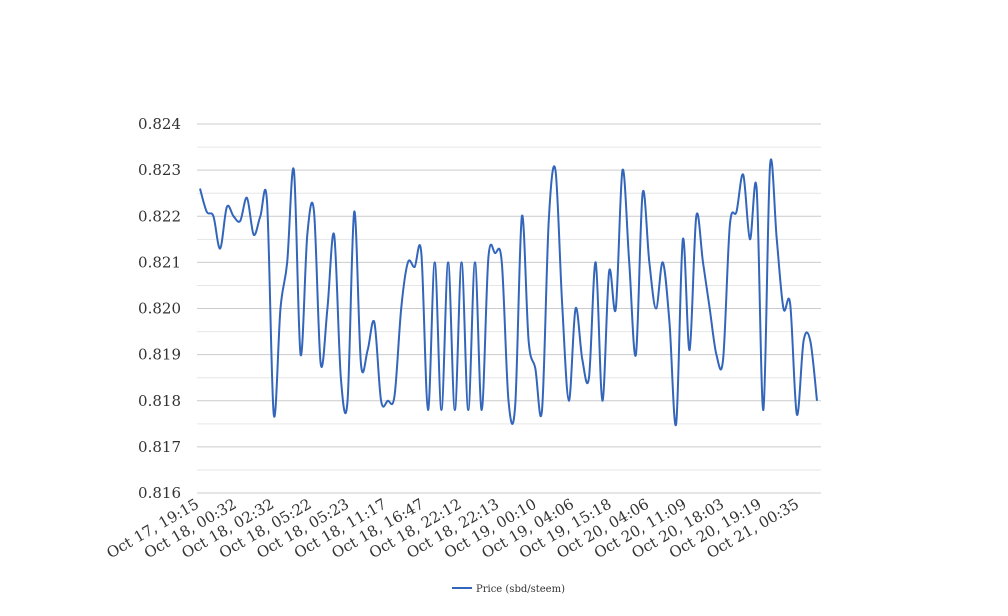 Image resolution: width=1008 pixels, height=616 pixels. I want to click on y-tick-label: 0.824, so click(159, 124).